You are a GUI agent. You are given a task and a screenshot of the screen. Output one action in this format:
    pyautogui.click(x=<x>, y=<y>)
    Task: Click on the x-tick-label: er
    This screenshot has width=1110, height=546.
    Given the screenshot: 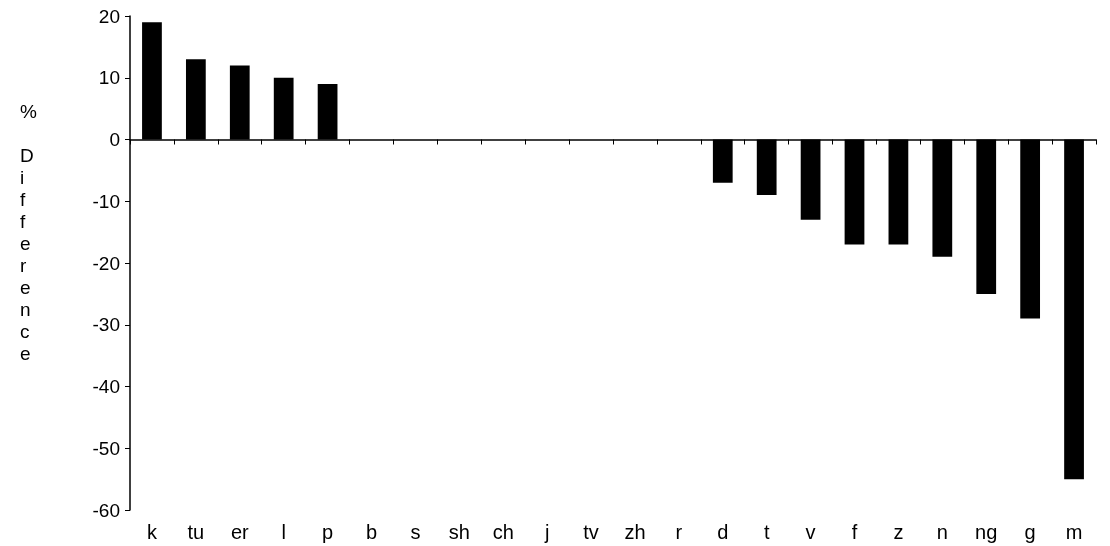 What is the action you would take?
    pyautogui.click(x=239, y=532)
    